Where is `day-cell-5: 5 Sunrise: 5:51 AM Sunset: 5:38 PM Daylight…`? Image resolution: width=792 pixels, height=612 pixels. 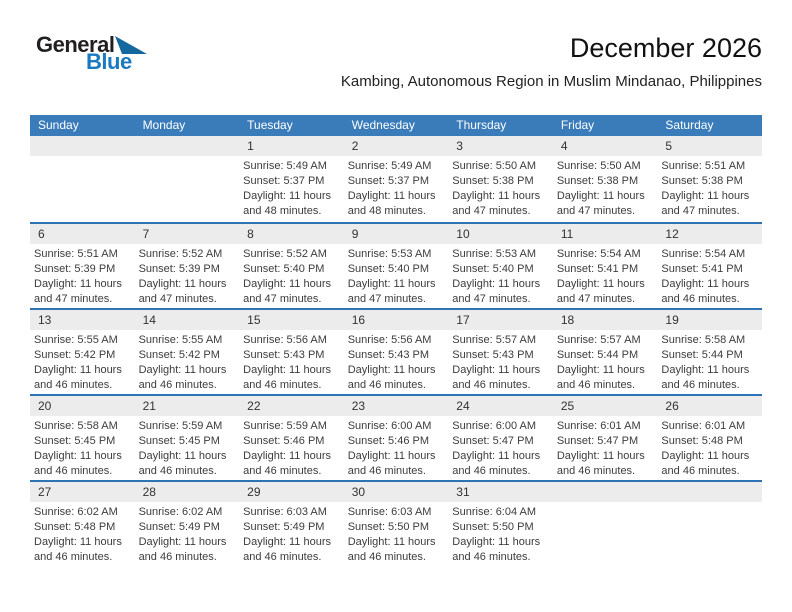
day-cell-5: 5 Sunrise: 5:51 AM Sunset: 5:38 PM Daylight… is located at coordinates (709, 179).